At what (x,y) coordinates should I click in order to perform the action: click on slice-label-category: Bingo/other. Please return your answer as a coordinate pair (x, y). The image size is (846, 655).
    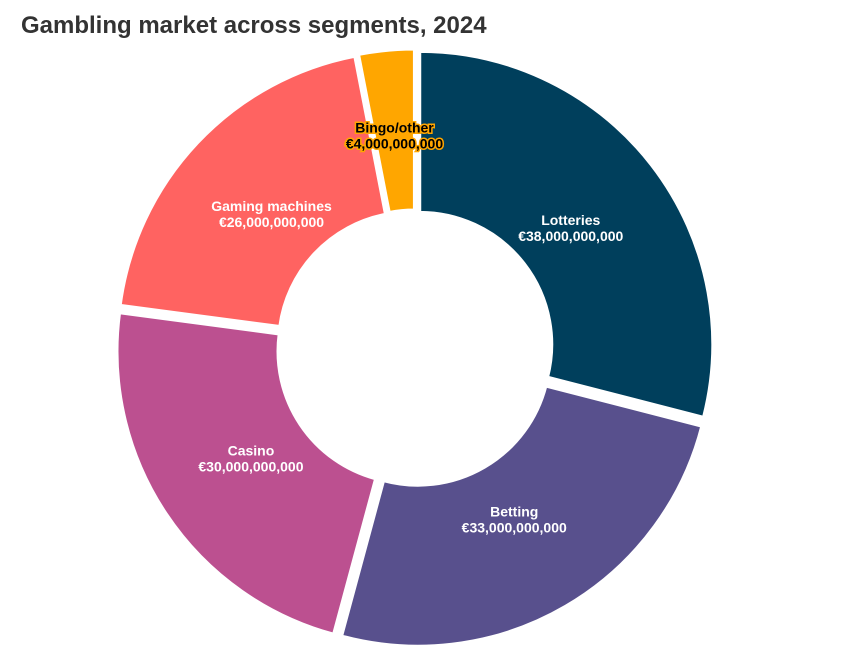
    Looking at the image, I should click on (394, 128).